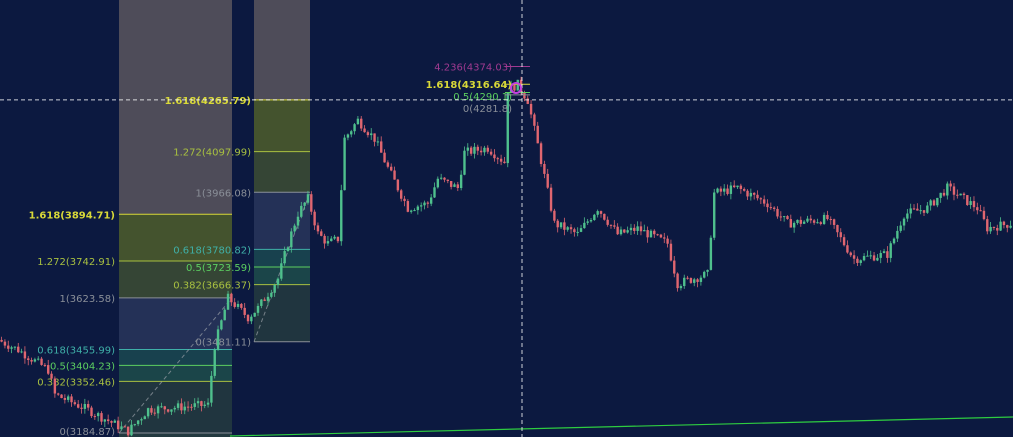 This screenshot has width=1013, height=437. Describe the element at coordinates (212, 153) in the screenshot. I see `fib-level-label: 1.272(4097.99)` at that location.